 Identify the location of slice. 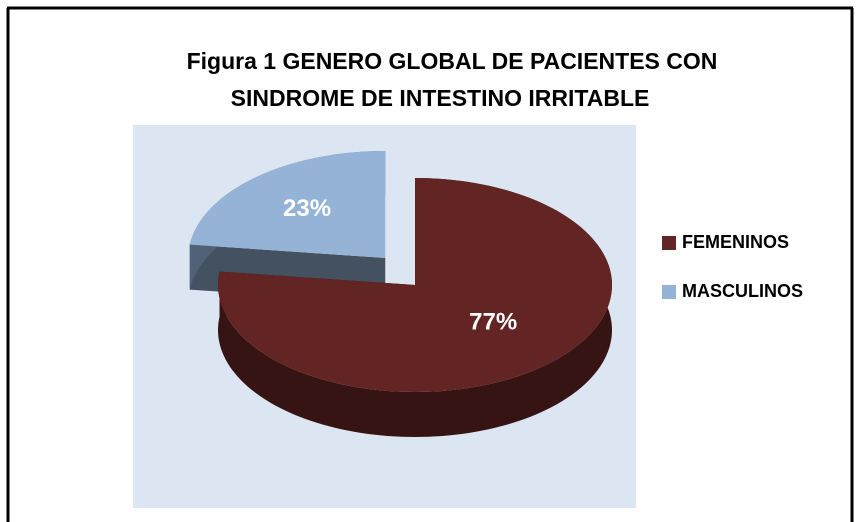
(287, 204).